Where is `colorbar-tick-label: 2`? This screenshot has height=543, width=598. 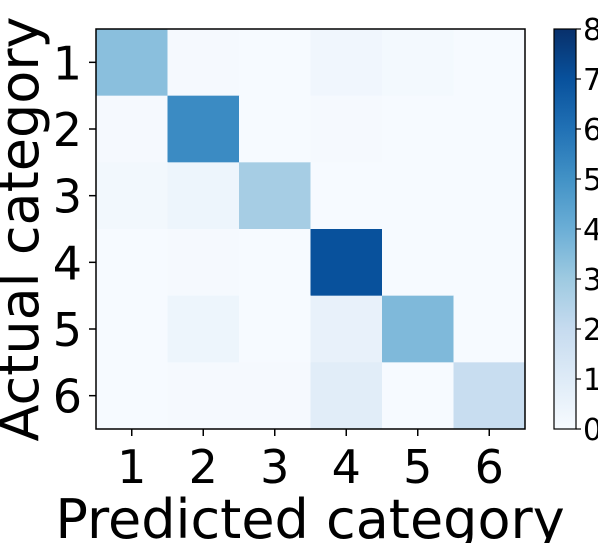
colorbar-tick-label: 2 is located at coordinates (590, 330).